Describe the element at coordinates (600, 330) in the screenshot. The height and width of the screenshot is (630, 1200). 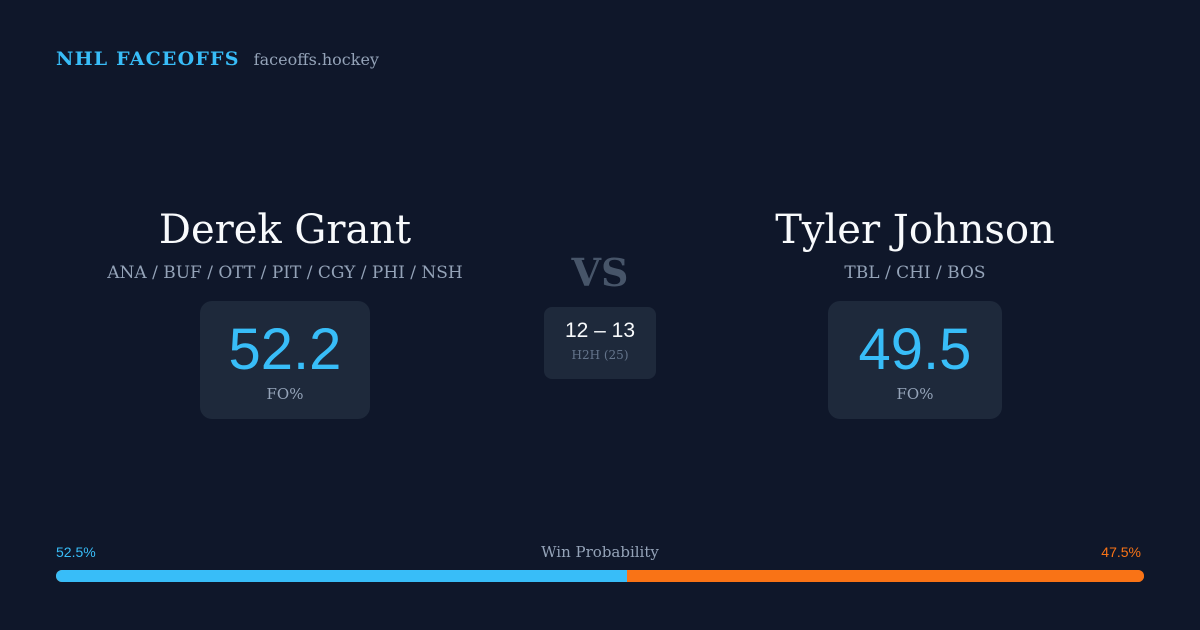
I see `head-to-head-score: 12 – 13` at that location.